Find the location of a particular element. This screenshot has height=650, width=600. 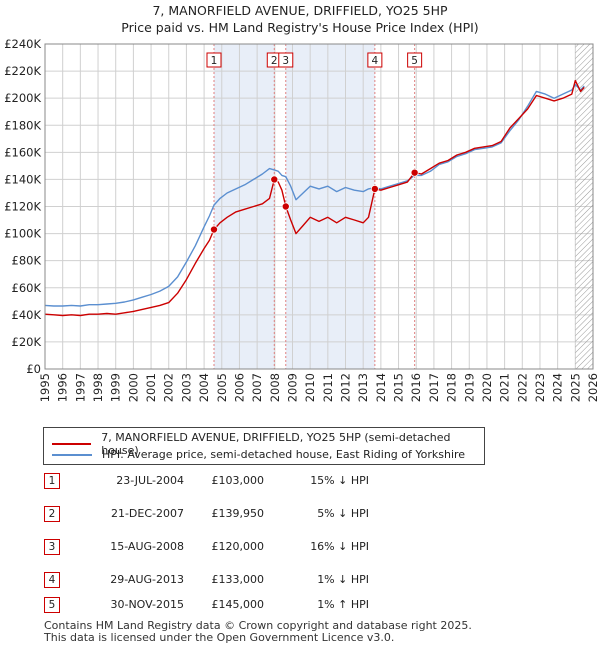

x-tick-label: 2024 is located at coordinates (558, 387).